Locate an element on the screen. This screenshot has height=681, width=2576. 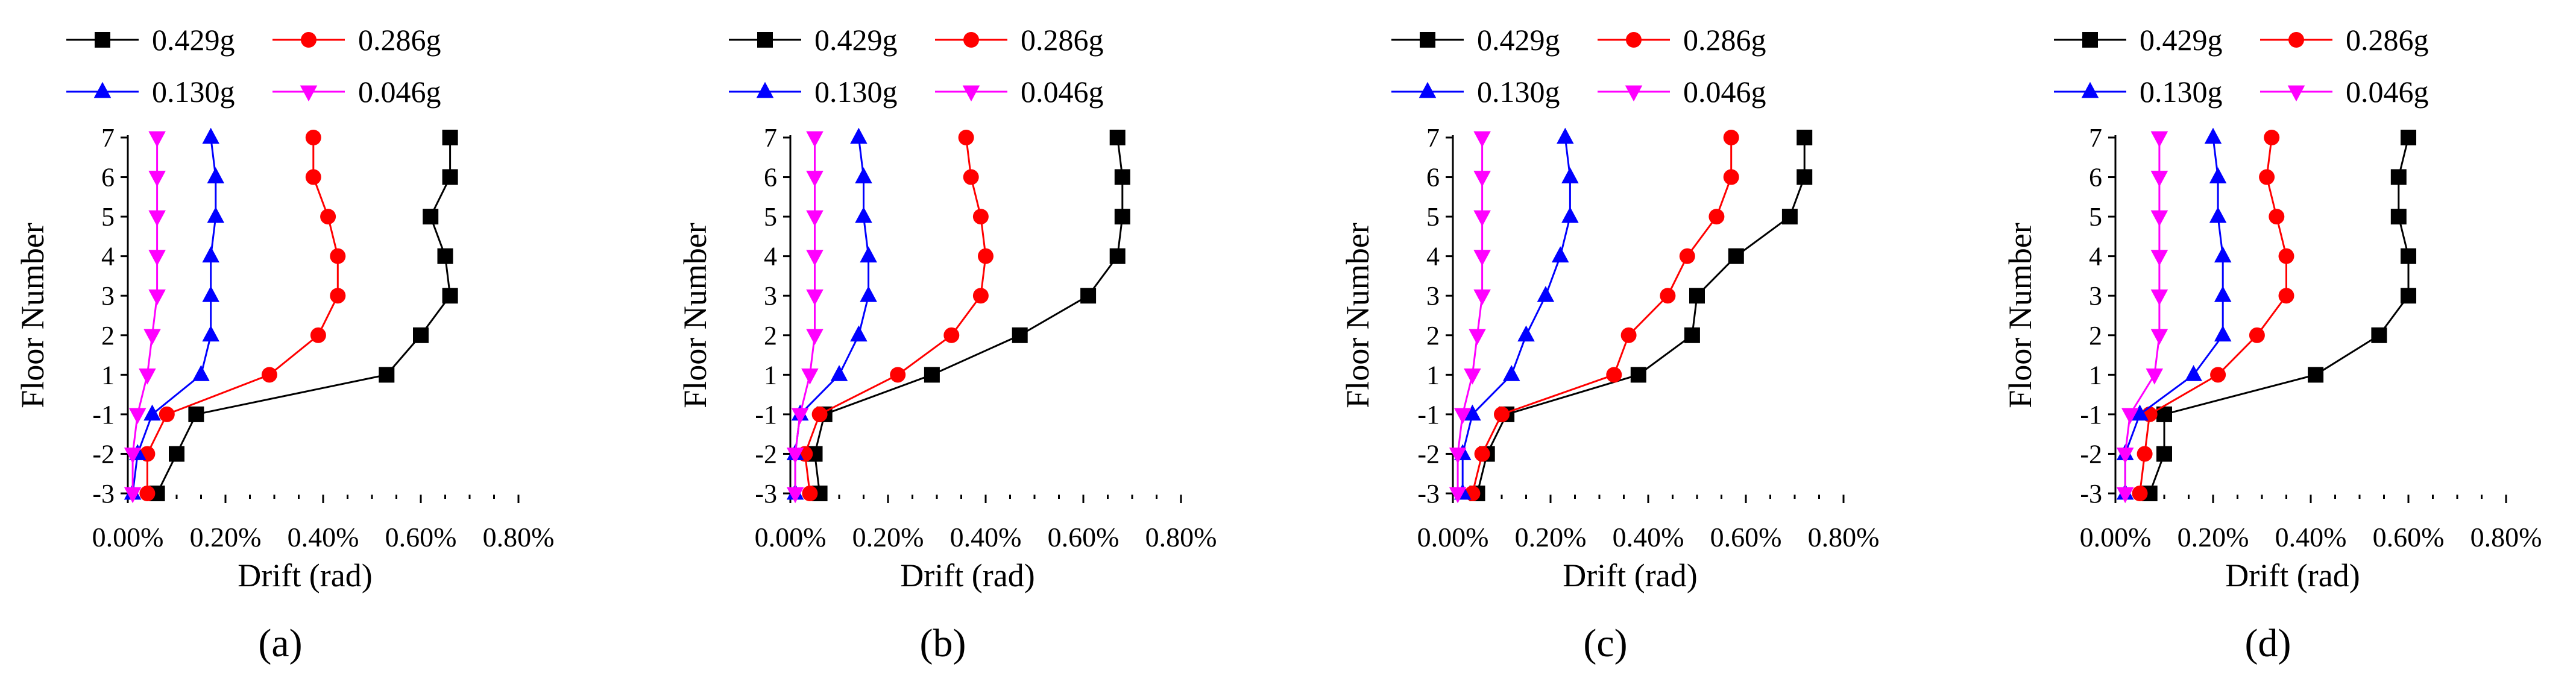
legend-label: 0.286g is located at coordinates (2387, 40).